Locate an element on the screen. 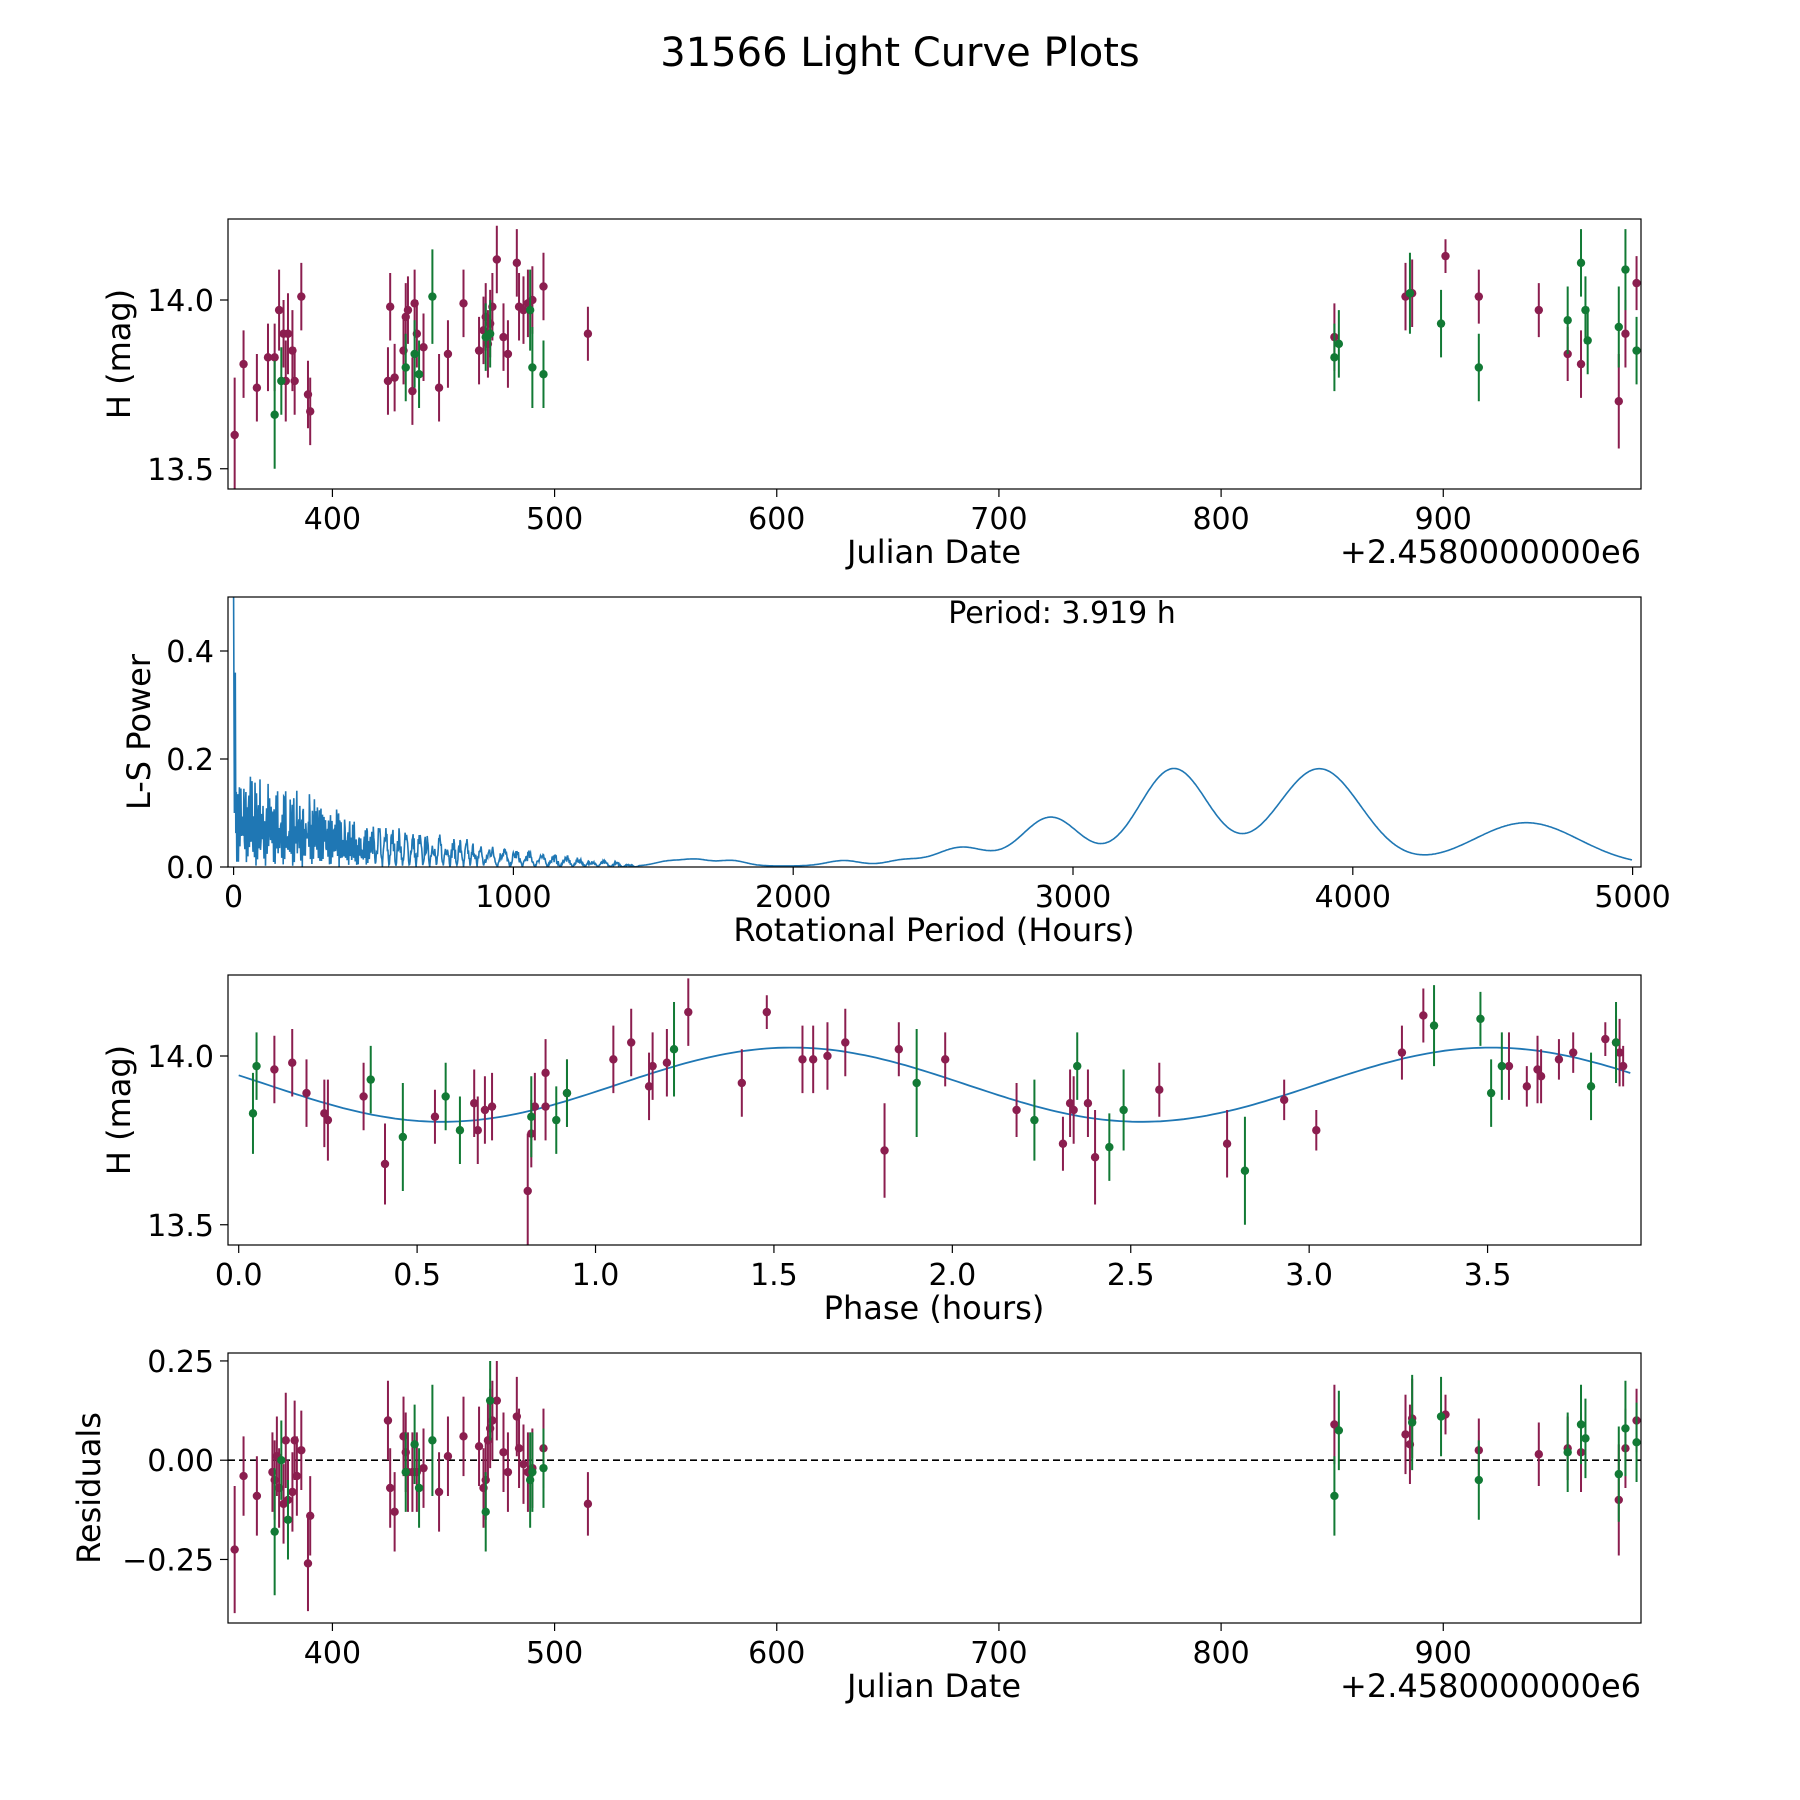 Image resolution: width=1800 pixels, height=1800 pixels. periodogram-plot-area: 0 1000 2000 3000 4000 5000 0.0 0.2 0.4 is located at coordinates (918, 756).